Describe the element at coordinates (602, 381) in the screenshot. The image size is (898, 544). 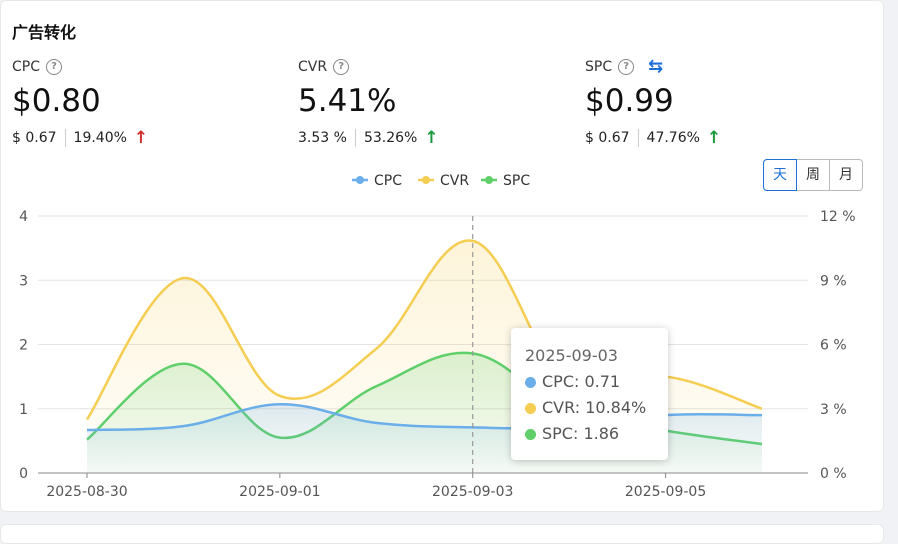
I see `tooltip-value: 0.71` at that location.